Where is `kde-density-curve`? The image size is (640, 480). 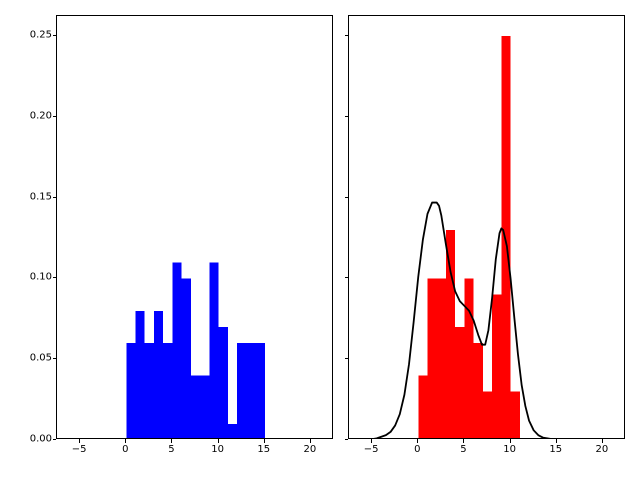 kde-density-curve is located at coordinates (462, 319).